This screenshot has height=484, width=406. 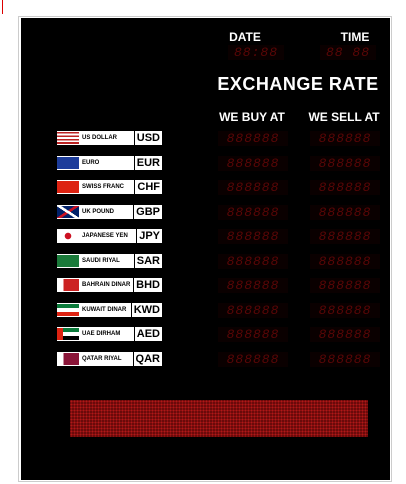 I want to click on currency-label: US DOLLAR USD, so click(x=109, y=138).